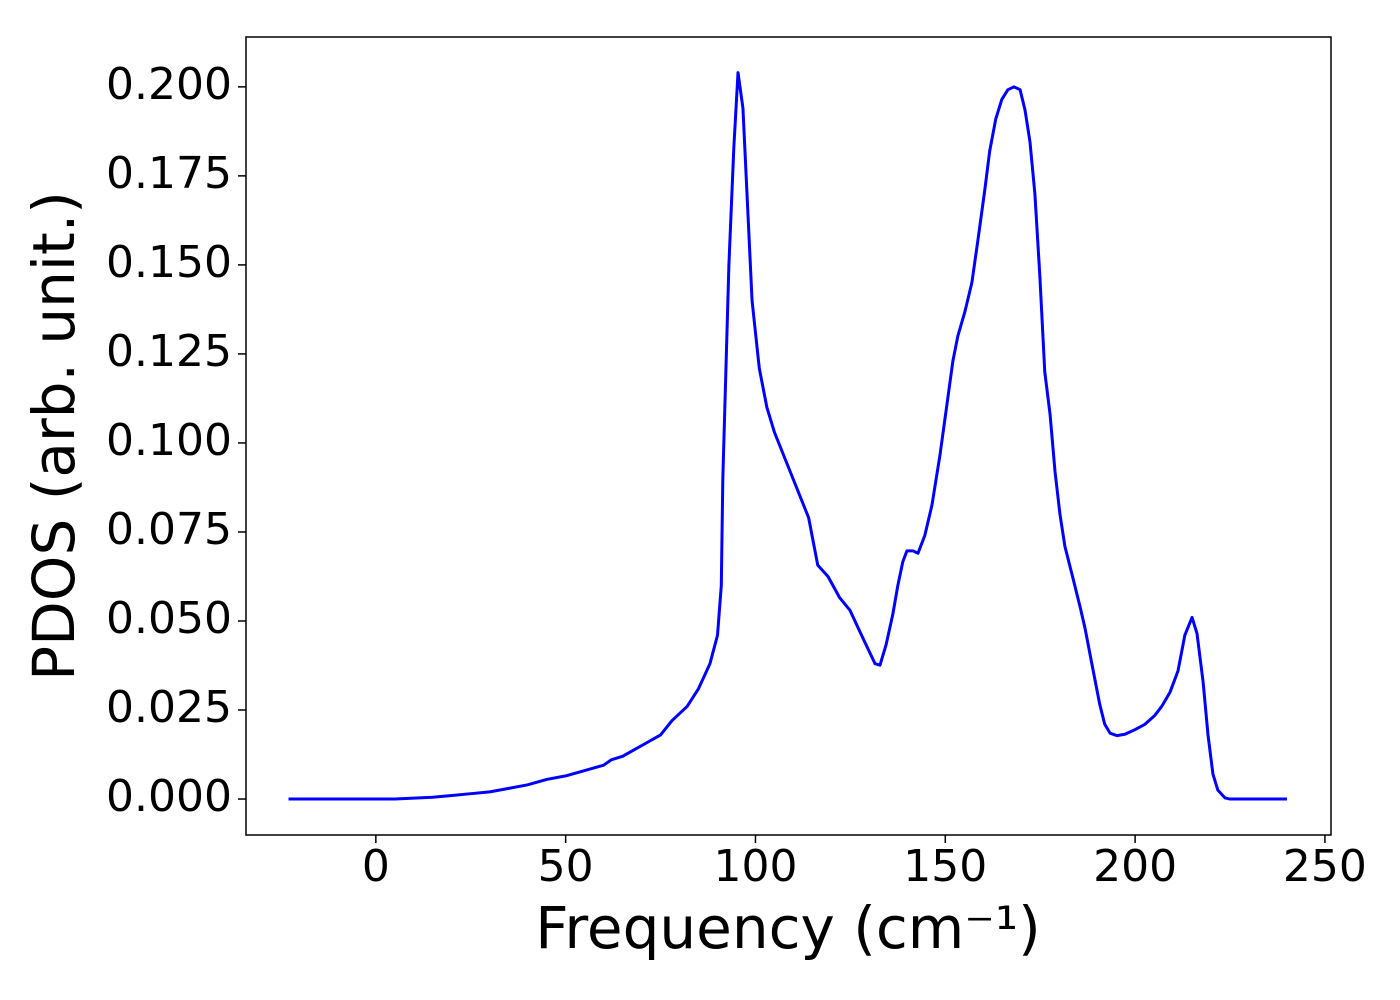 The width and height of the screenshot is (1400, 1000). I want to click on x-tick-label: 150, so click(945, 866).